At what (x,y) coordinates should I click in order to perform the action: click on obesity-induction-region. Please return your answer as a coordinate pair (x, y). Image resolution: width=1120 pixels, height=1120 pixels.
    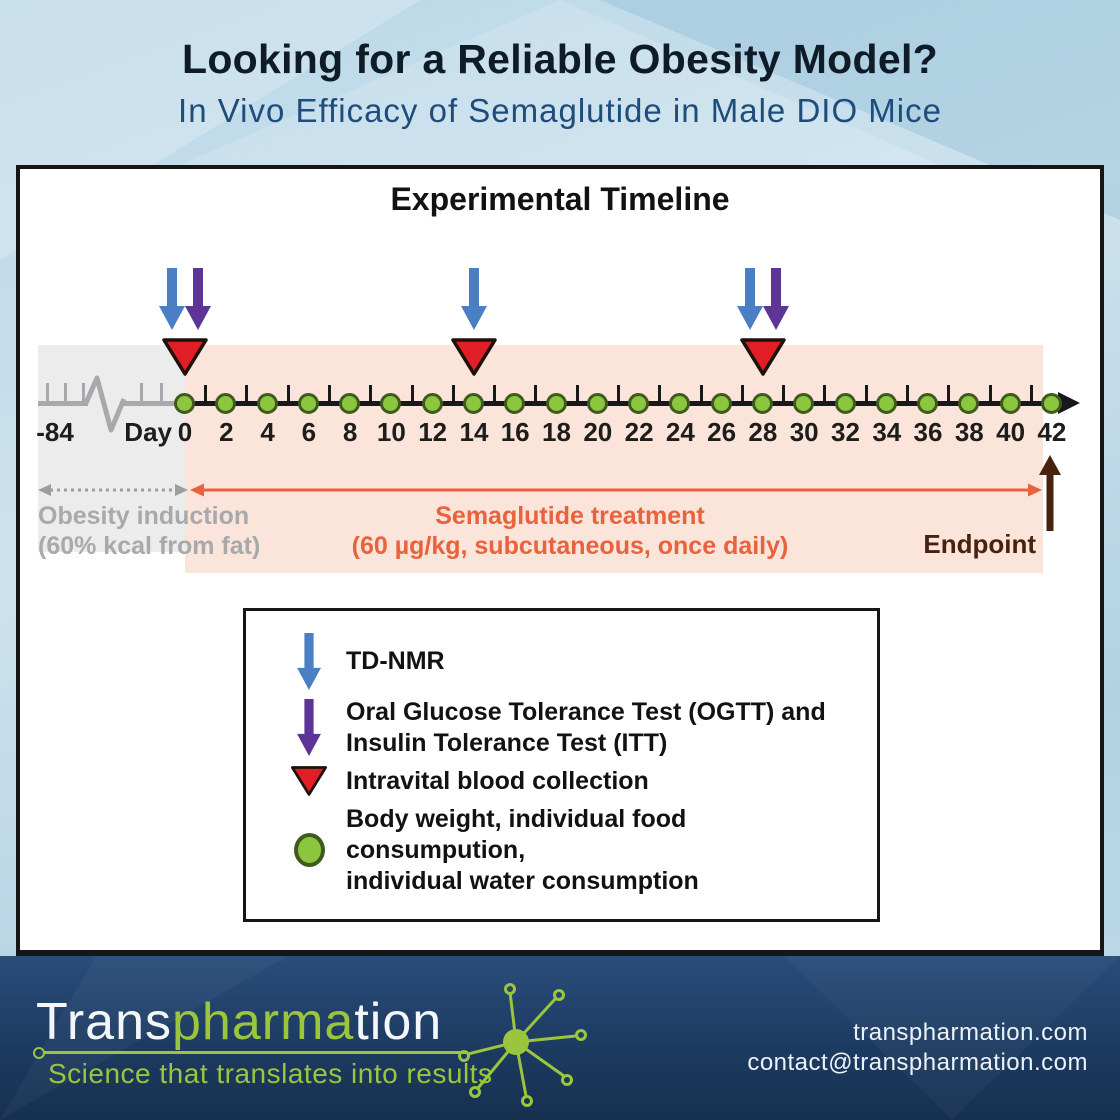
    Looking at the image, I should click on (111, 448).